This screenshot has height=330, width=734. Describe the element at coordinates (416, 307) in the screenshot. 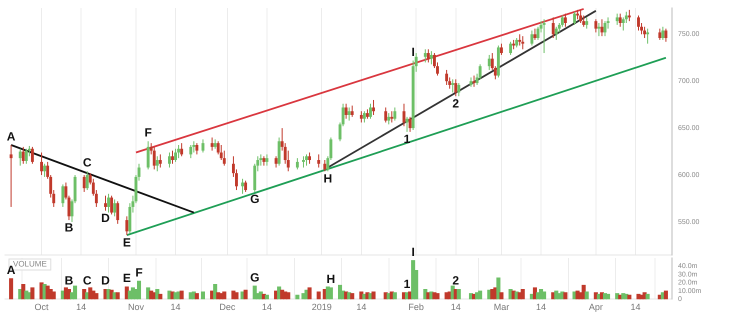

I see `x-tick-label: Feb` at that location.